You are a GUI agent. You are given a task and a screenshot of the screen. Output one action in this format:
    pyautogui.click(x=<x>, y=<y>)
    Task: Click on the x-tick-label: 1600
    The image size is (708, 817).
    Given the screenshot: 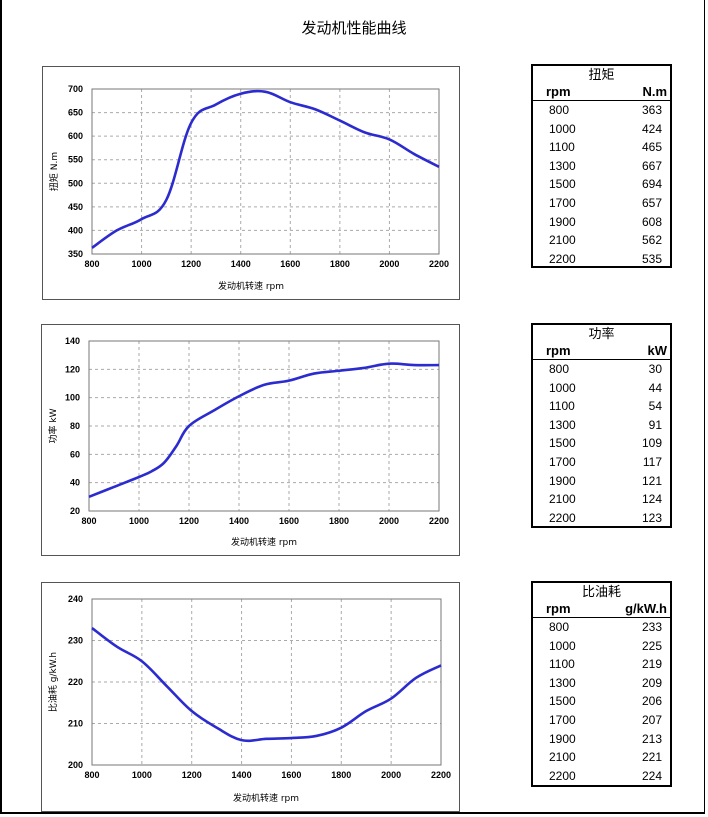 What is the action you would take?
    pyautogui.click(x=290, y=264)
    